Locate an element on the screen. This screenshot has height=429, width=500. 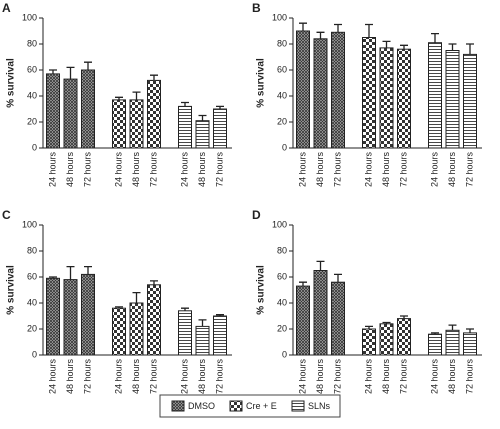
legend-label: DMSO is located at coordinates (201, 406).